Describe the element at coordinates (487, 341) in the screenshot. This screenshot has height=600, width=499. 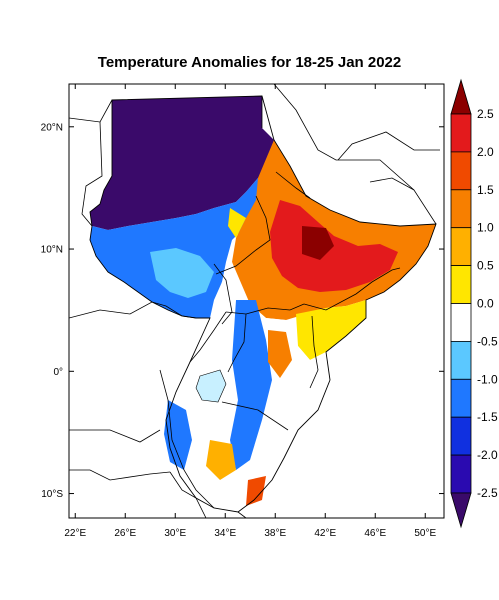
I see `colorbar-label: -0.5` at that location.